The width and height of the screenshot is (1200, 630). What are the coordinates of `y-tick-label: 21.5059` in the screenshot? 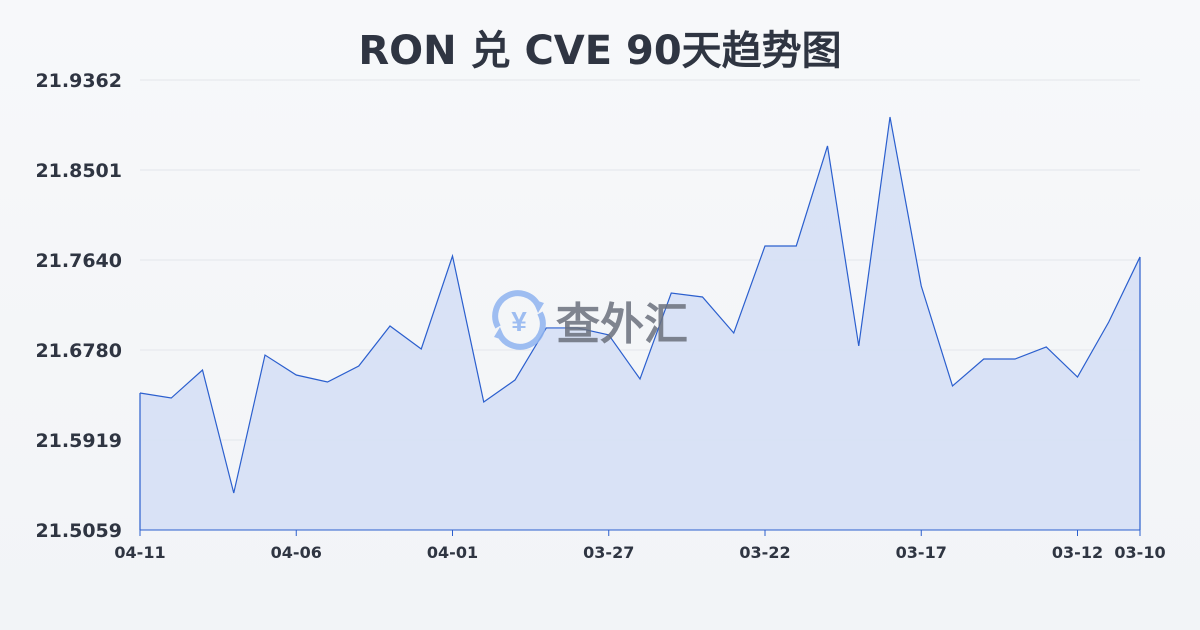 It's located at (78, 531).